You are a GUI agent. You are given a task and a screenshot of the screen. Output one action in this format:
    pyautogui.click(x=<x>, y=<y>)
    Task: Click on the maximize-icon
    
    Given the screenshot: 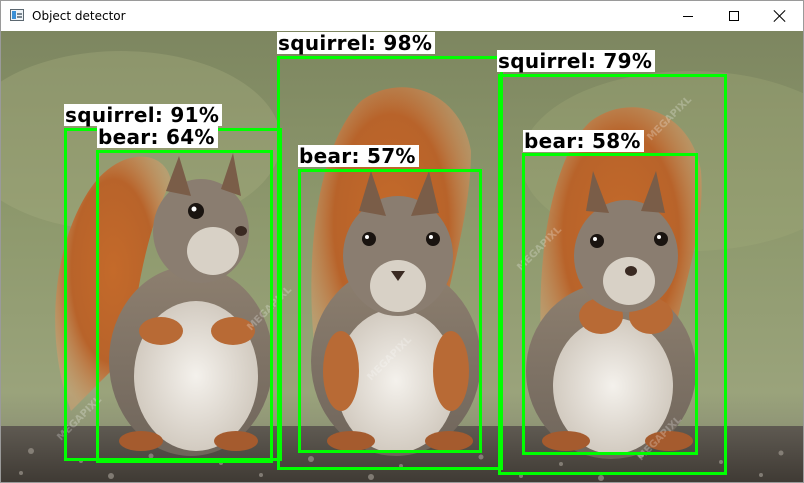 What is the action you would take?
    pyautogui.click(x=734, y=16)
    